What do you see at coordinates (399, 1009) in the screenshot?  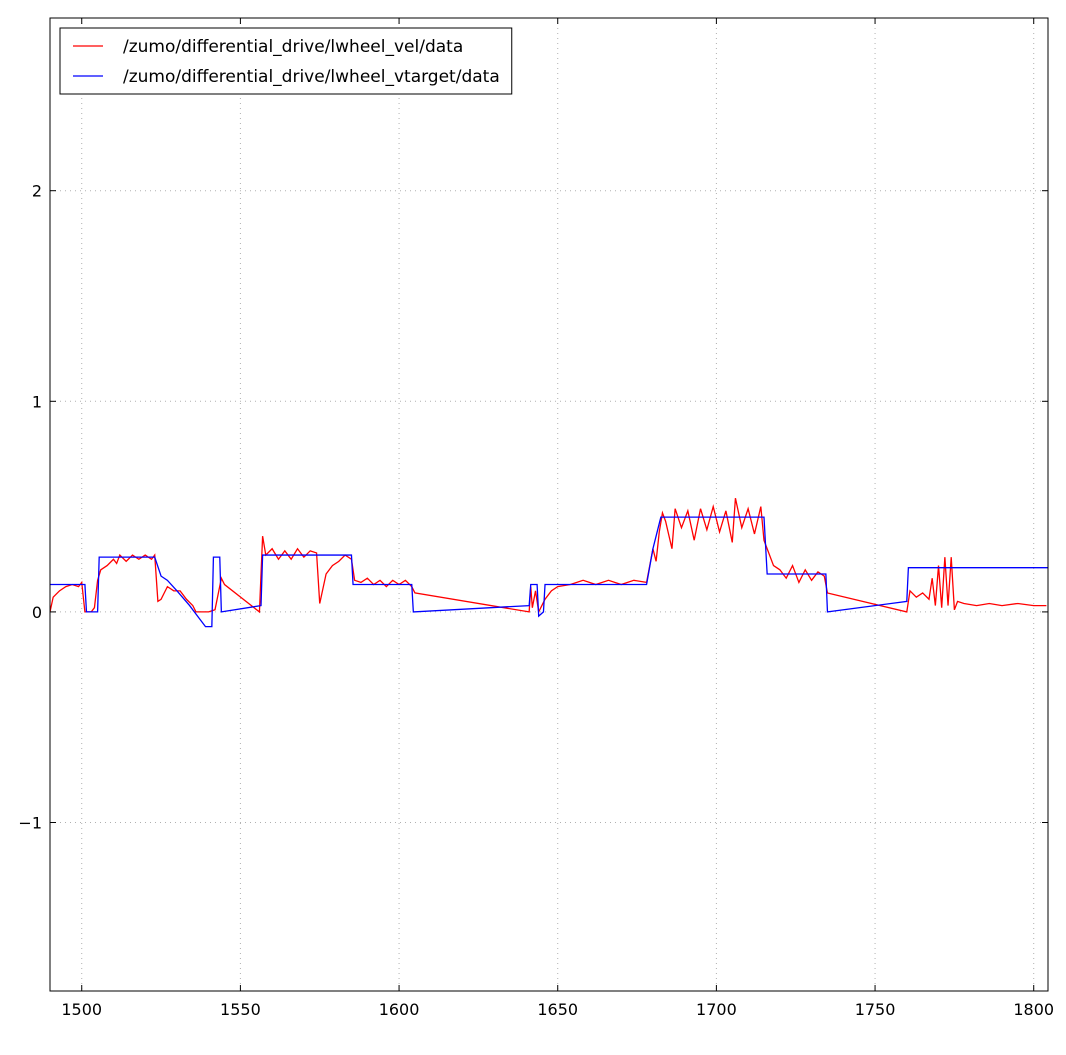 I see `x-tick-label: 1600` at bounding box center [399, 1009].